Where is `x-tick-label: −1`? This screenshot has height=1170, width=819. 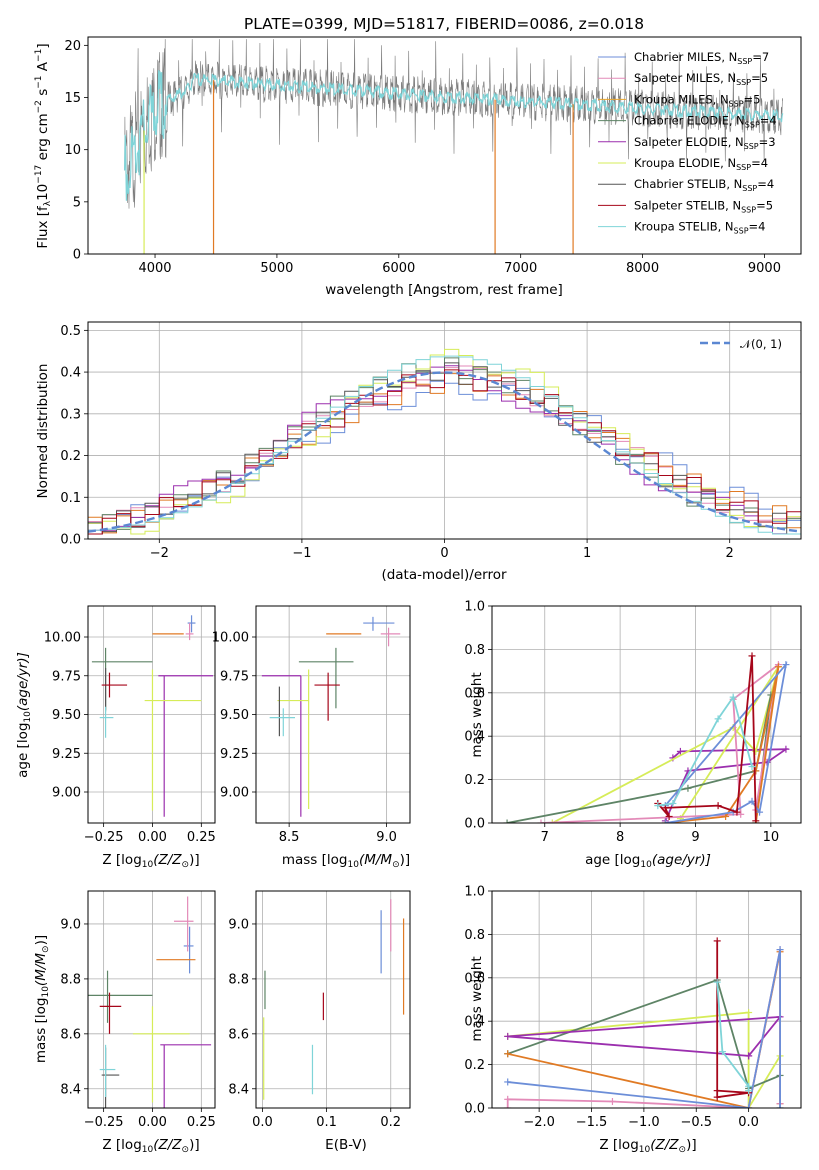
x-tick-label: −1 is located at coordinates (301, 553).